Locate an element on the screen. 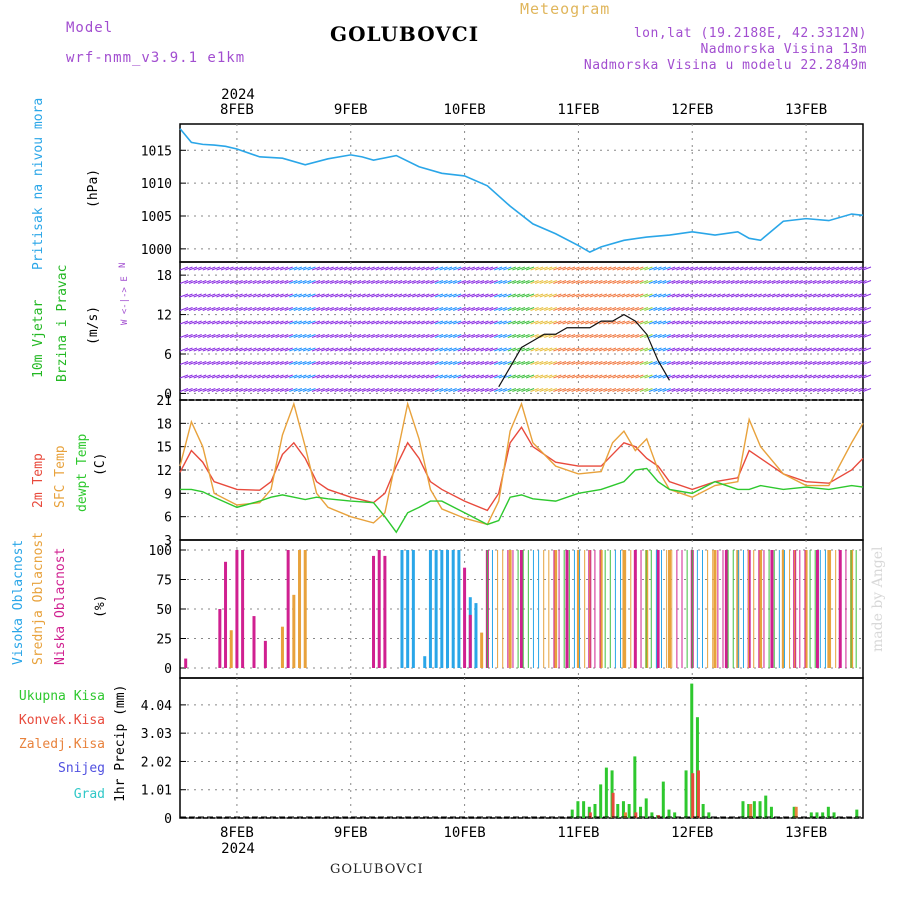 This screenshot has width=900, height=900. pressure-tick-label: 1010 is located at coordinates (156, 184).